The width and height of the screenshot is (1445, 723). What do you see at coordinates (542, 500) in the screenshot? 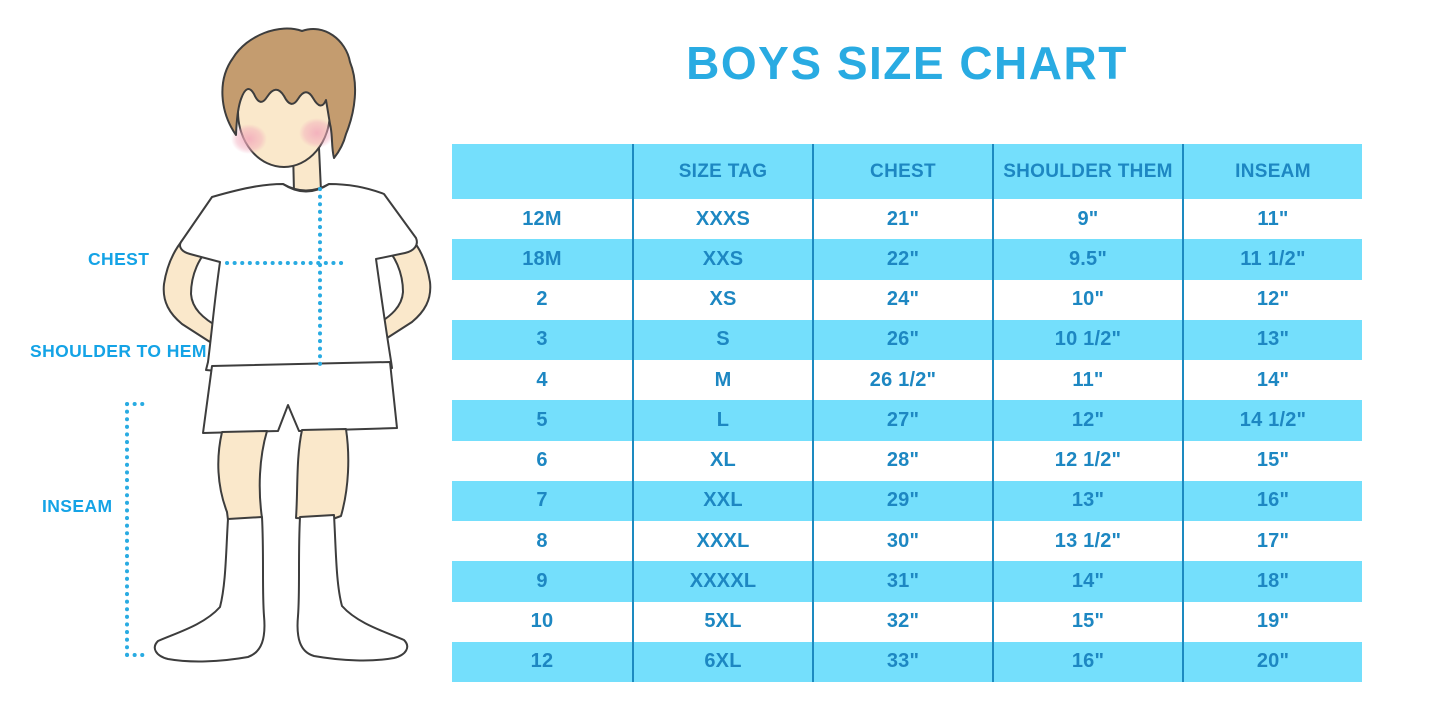
I see `table-cell: 7` at bounding box center [542, 500].